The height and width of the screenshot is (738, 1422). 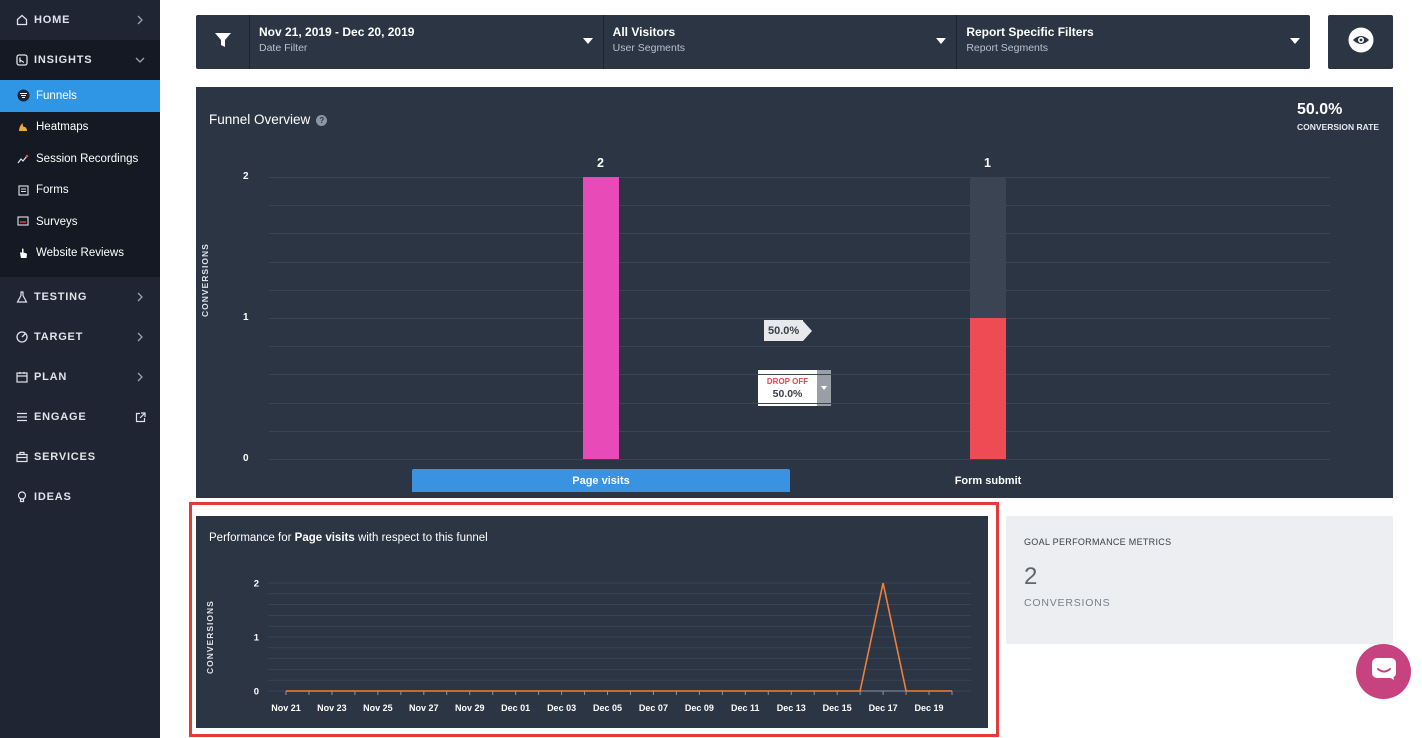 What do you see at coordinates (808, 330) in the screenshot?
I see `arrow-tip` at bounding box center [808, 330].